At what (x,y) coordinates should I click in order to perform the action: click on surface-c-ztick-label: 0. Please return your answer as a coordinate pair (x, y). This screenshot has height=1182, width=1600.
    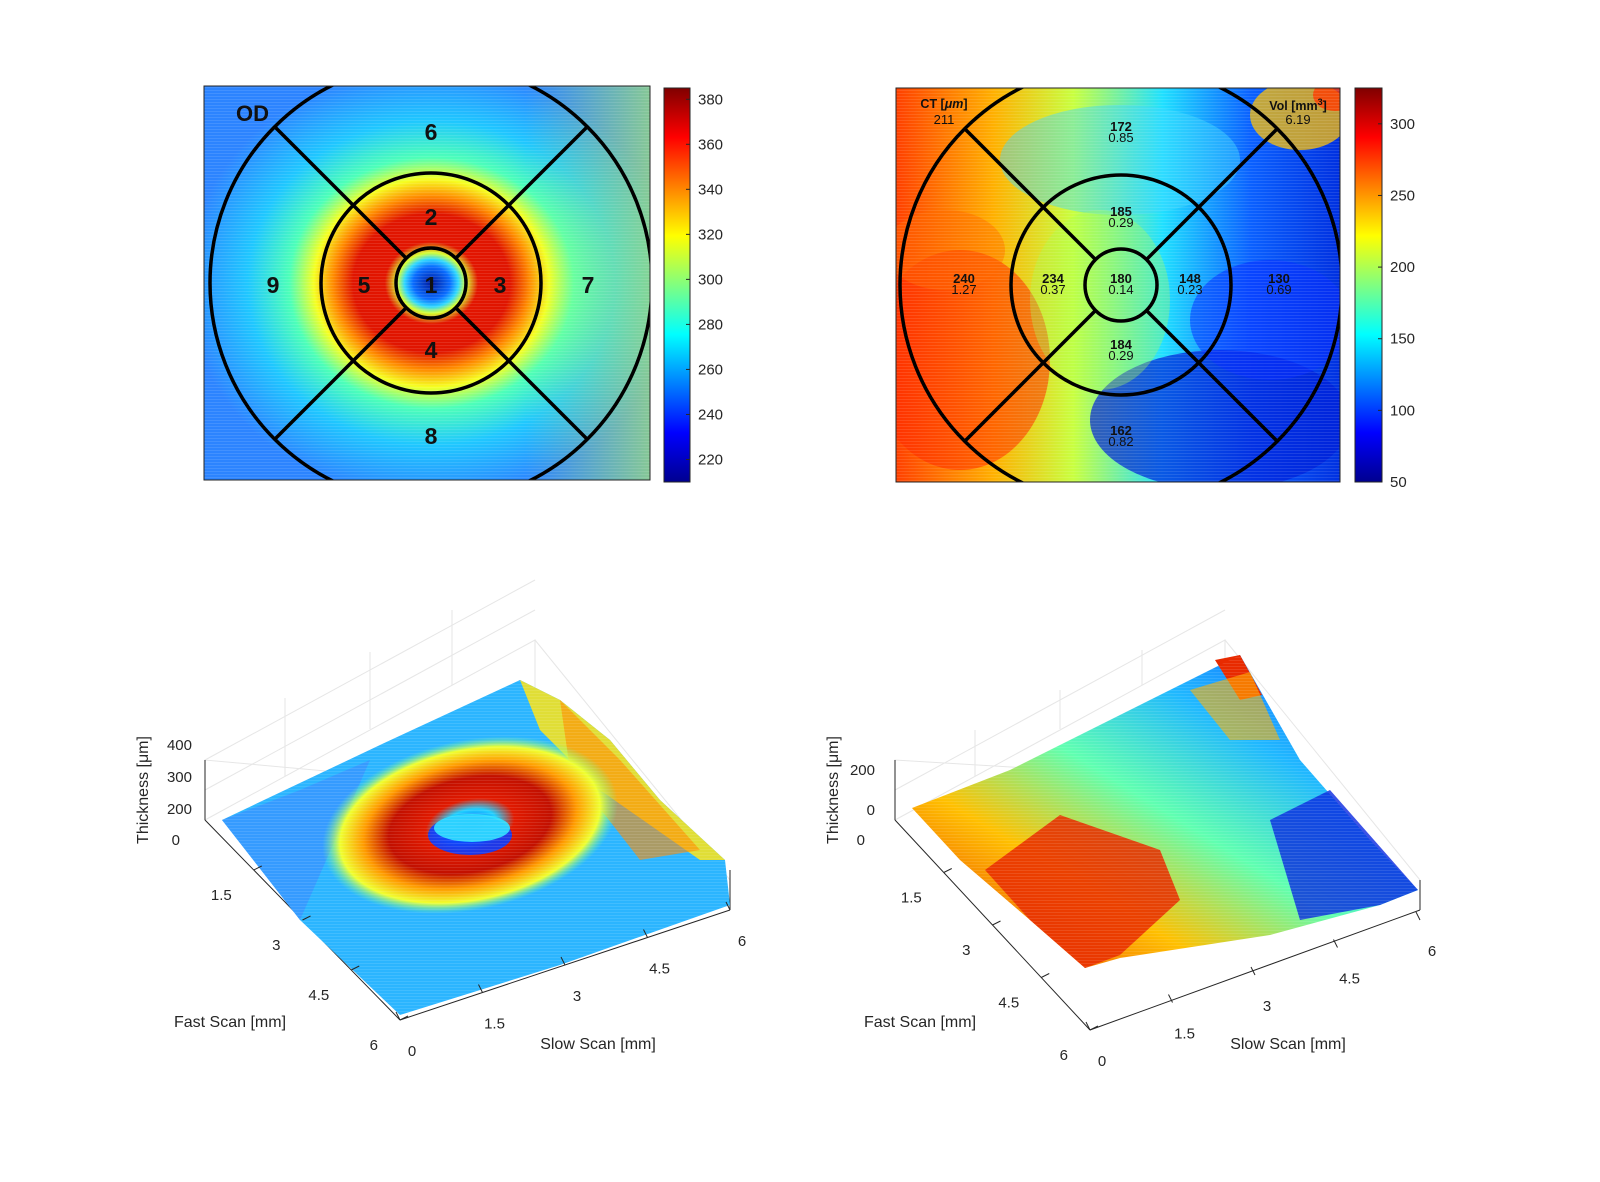
    Looking at the image, I should click on (176, 840).